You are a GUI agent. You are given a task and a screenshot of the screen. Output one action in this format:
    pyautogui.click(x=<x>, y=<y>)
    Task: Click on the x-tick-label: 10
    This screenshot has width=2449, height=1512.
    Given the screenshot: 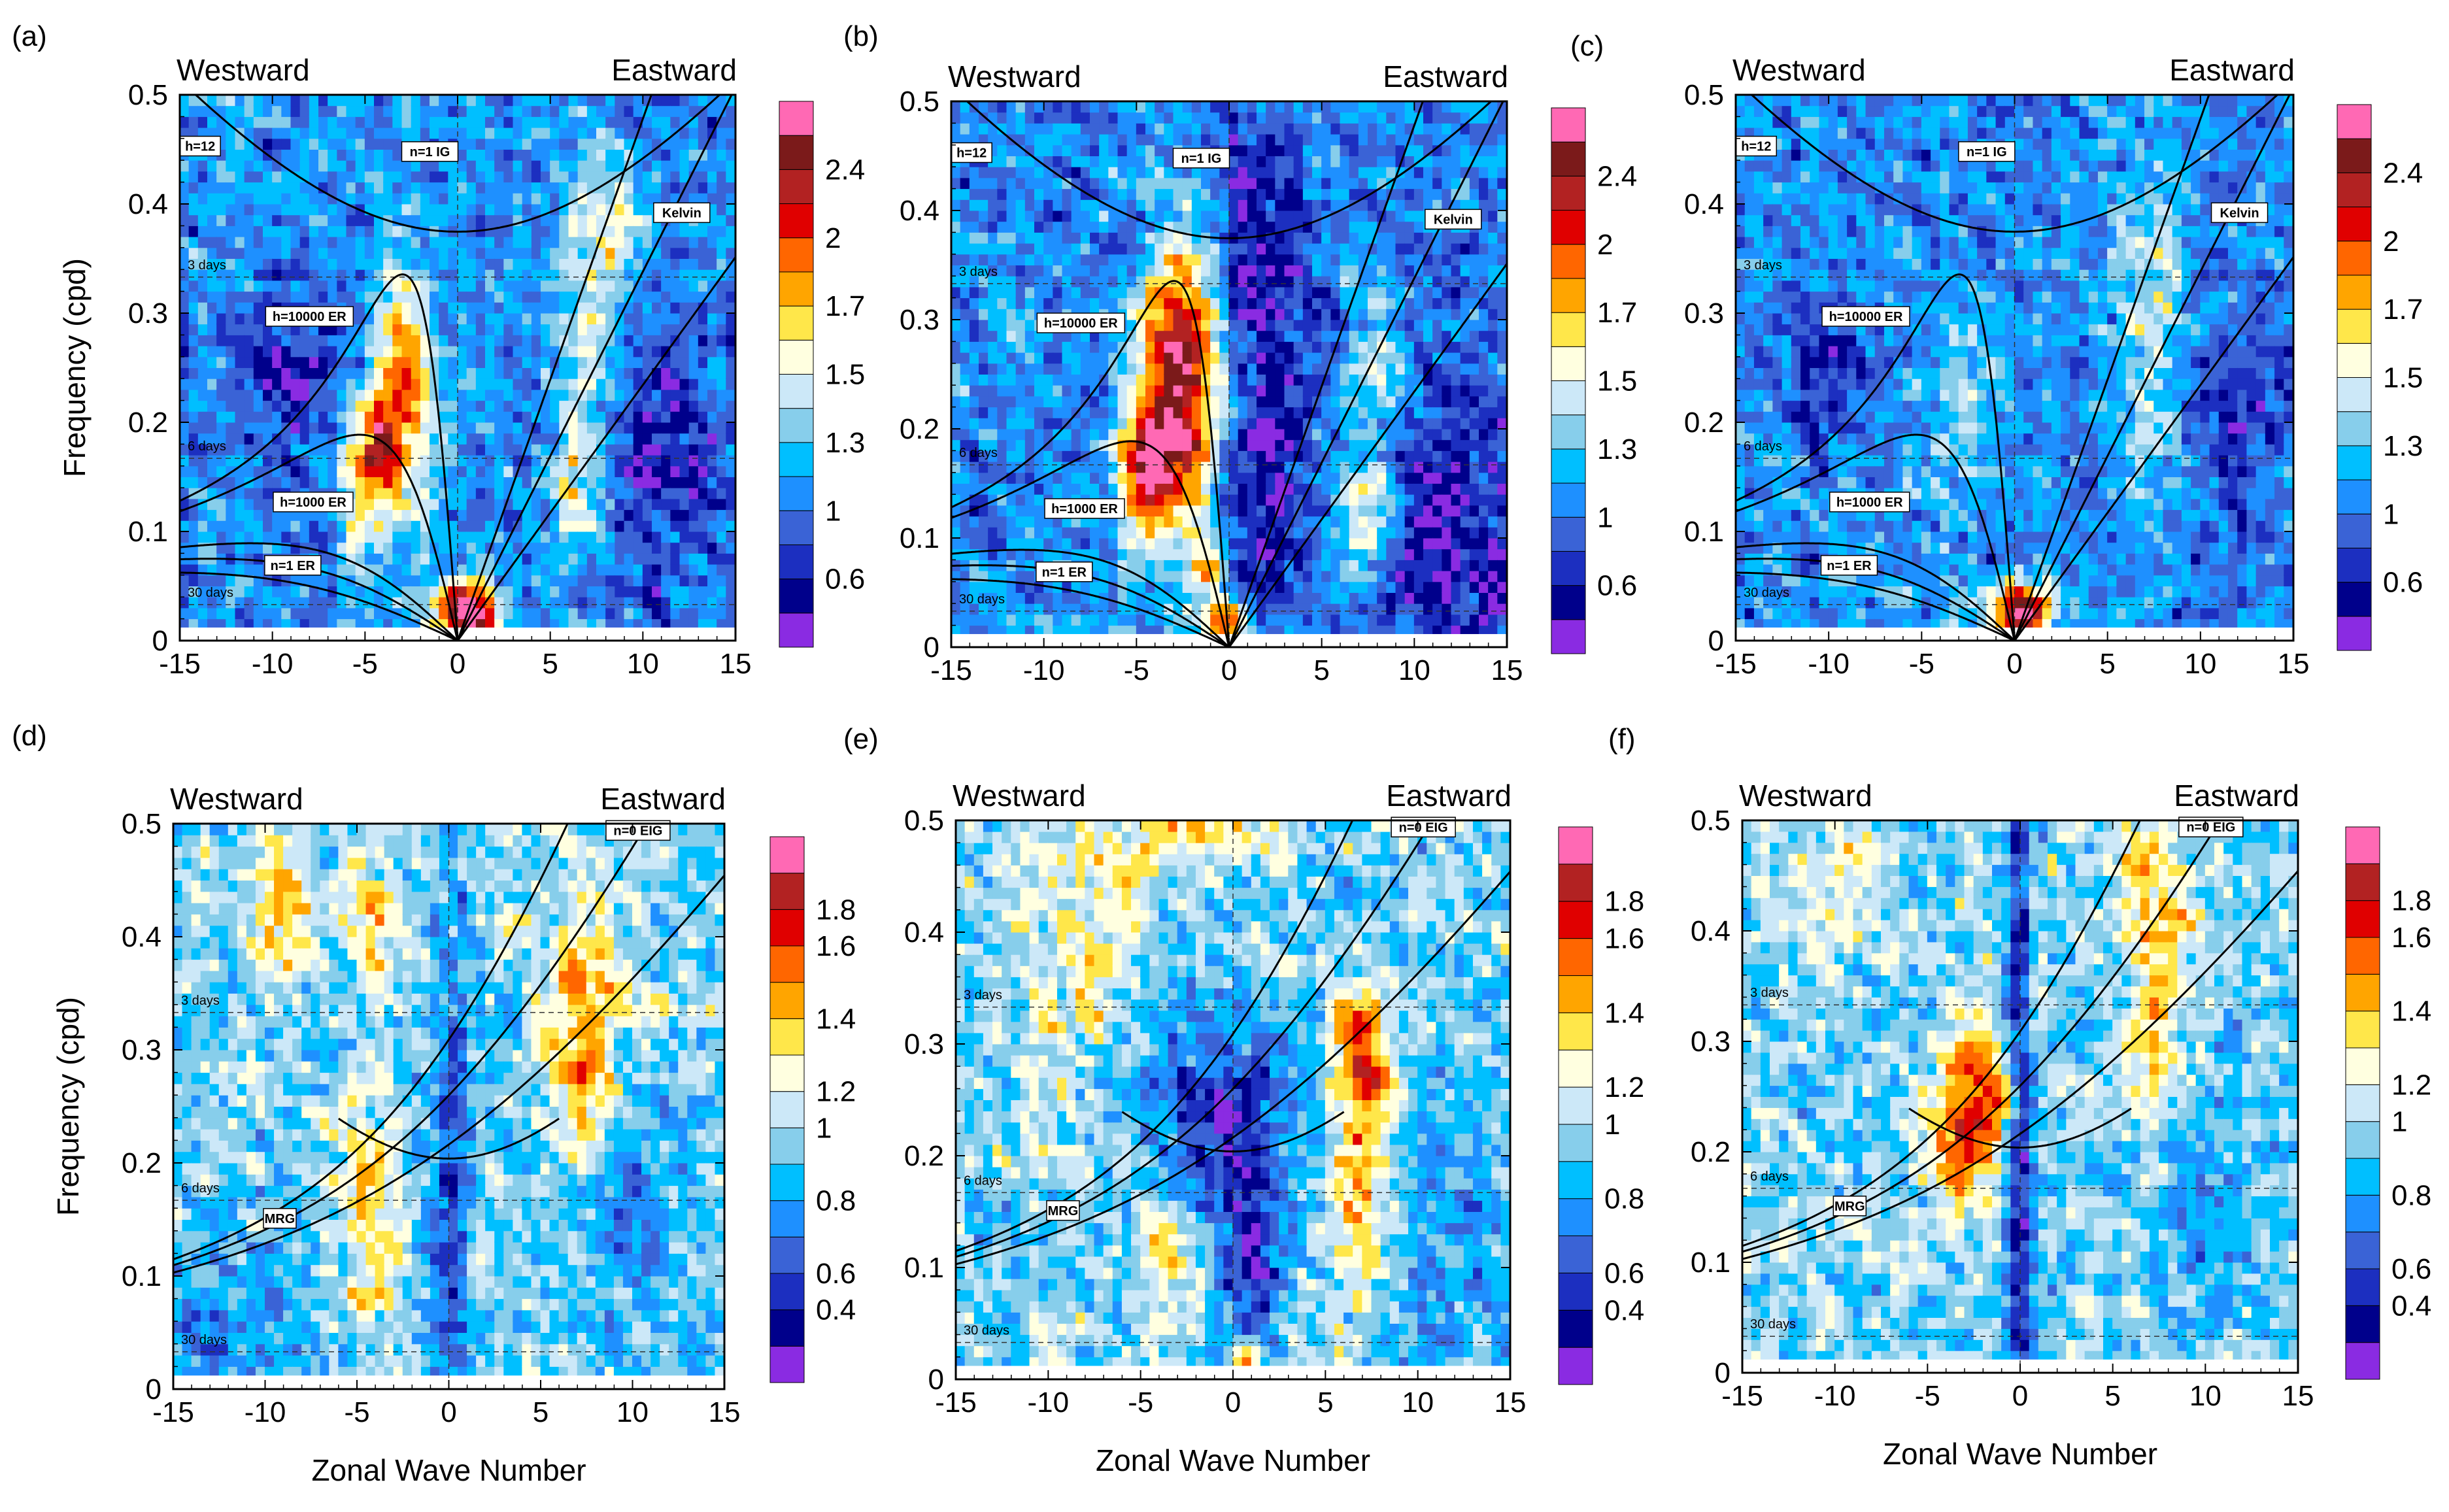 What is the action you would take?
    pyautogui.click(x=632, y=1412)
    